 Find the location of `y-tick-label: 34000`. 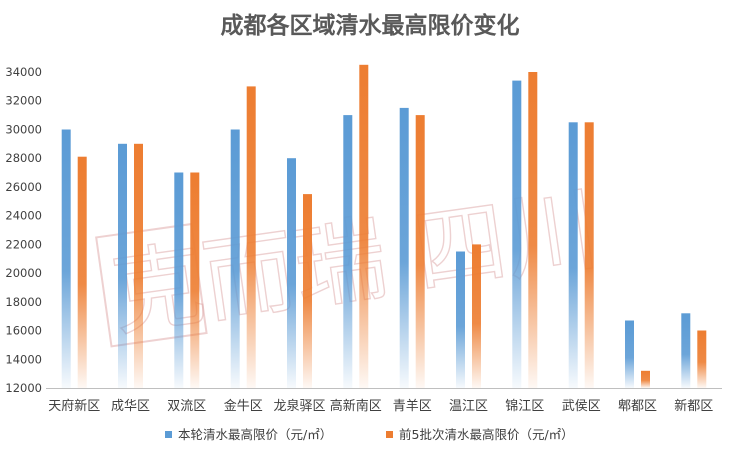

y-tick-label: 34000 is located at coordinates (23, 72).